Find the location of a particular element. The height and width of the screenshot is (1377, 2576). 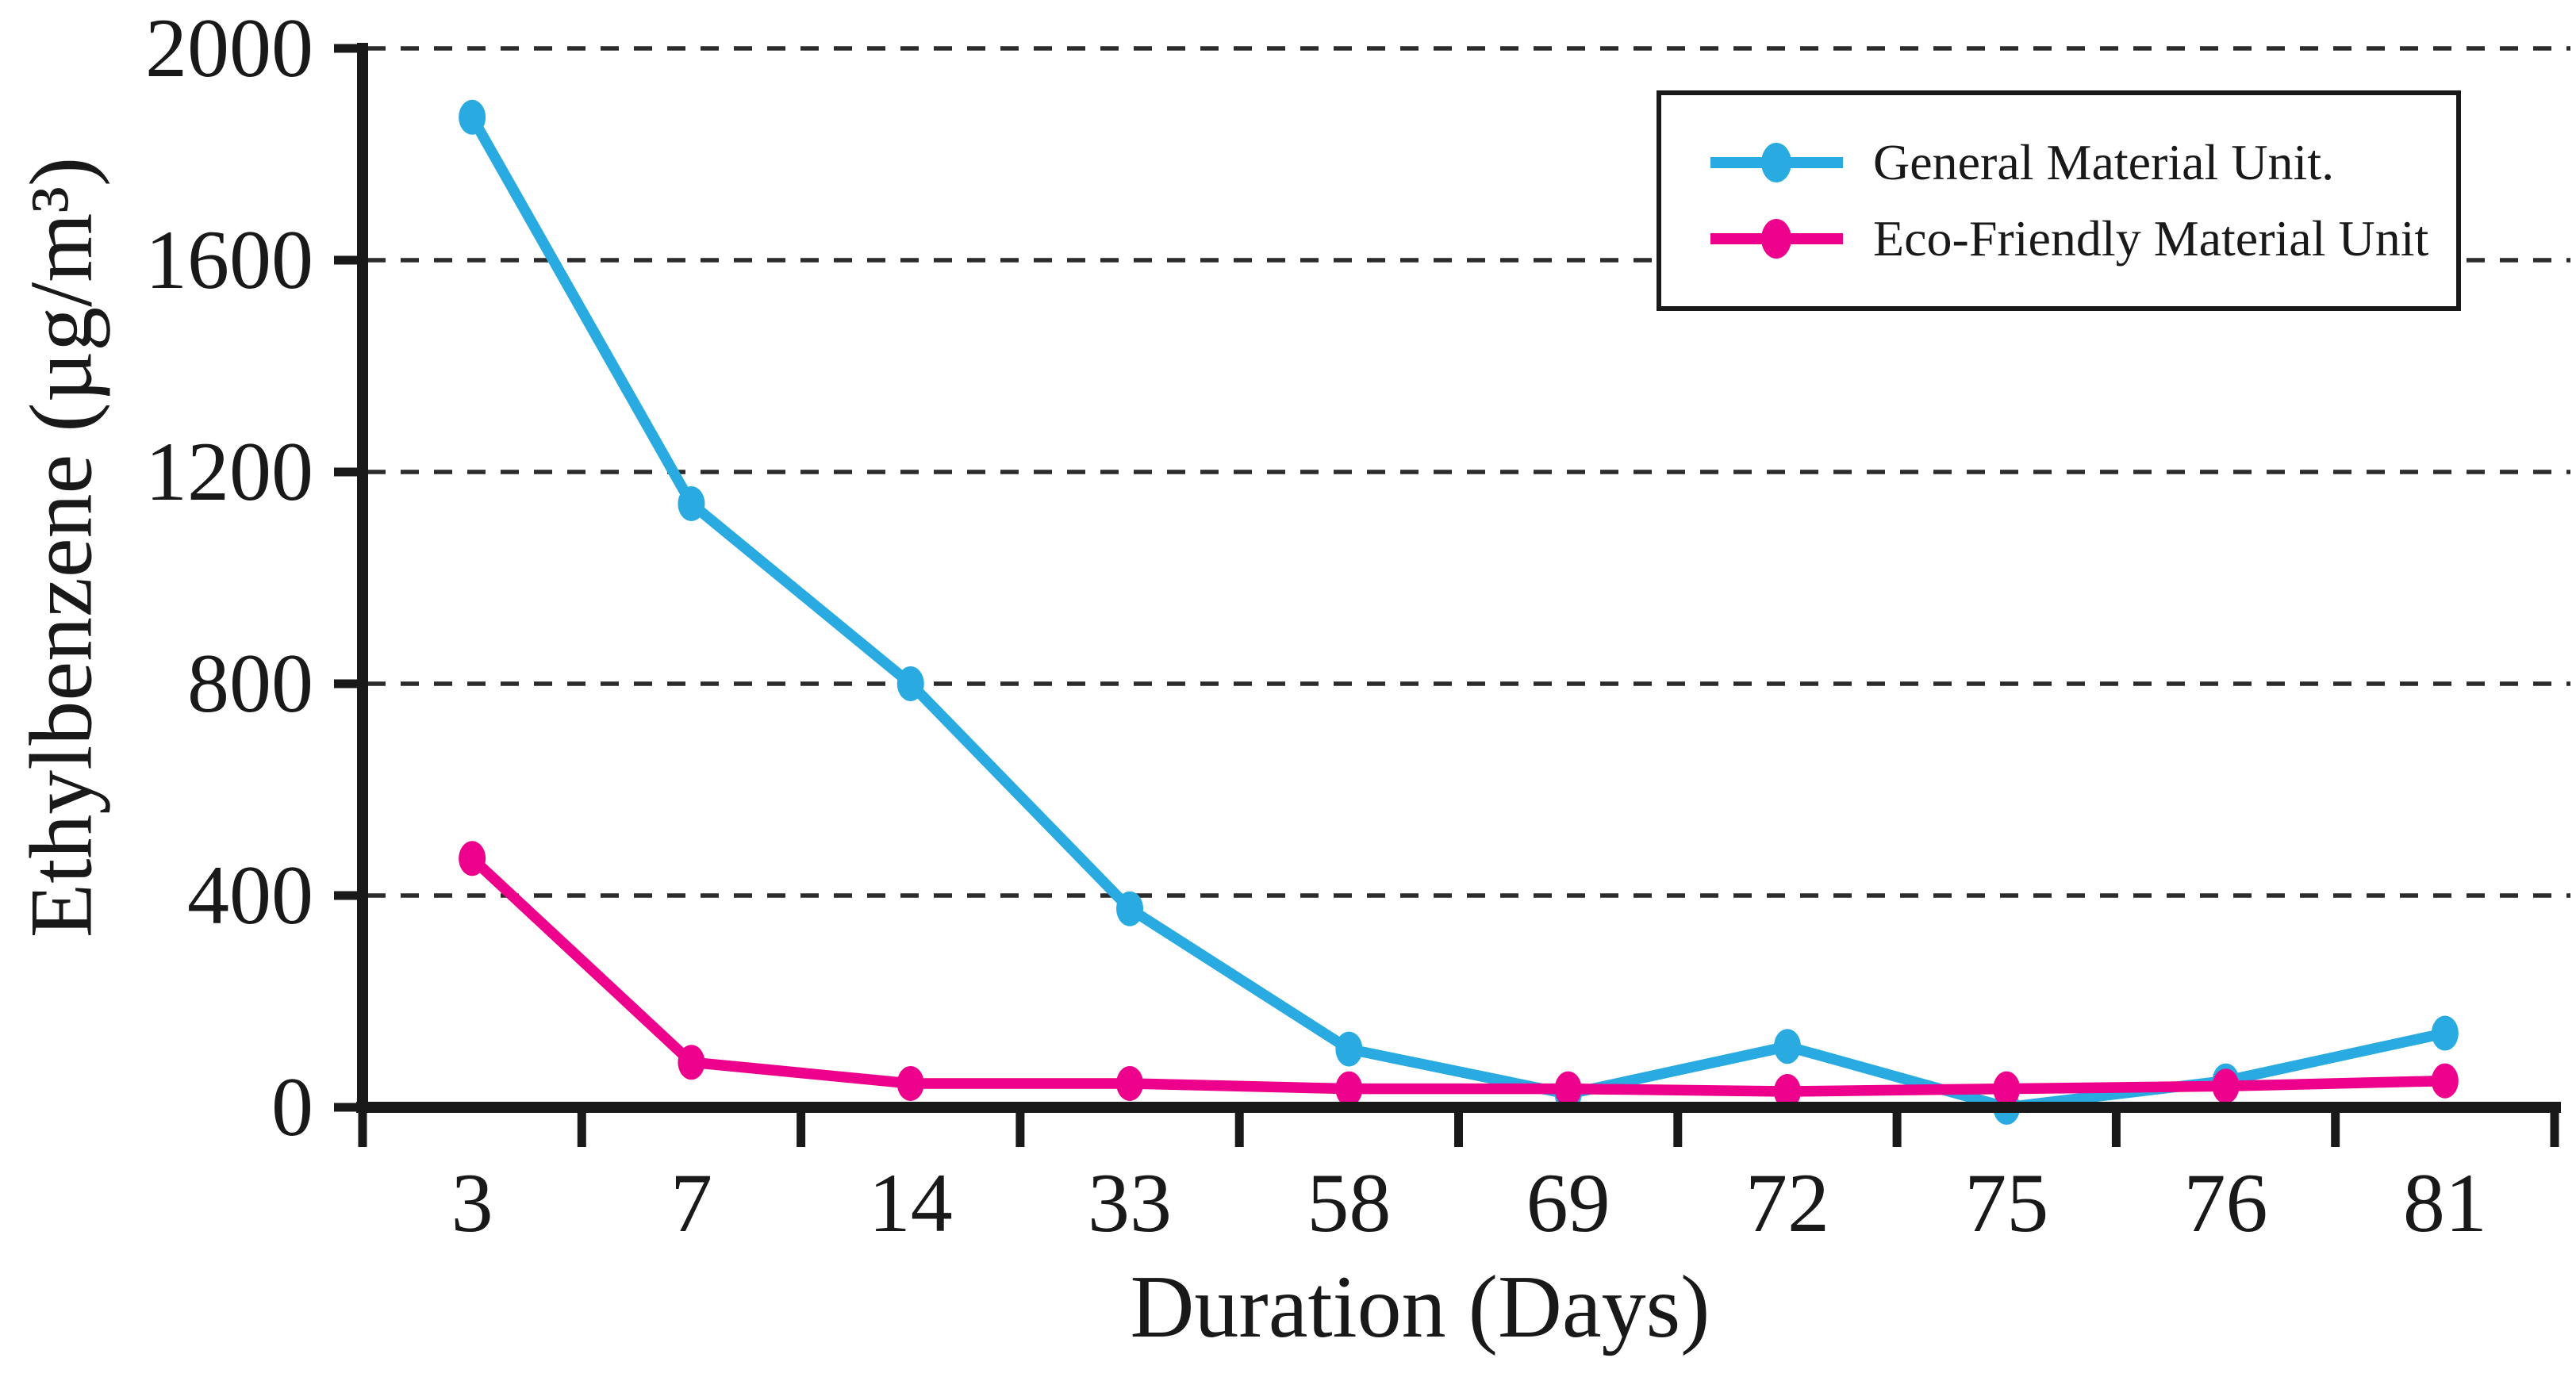

x-tick-label: 33 is located at coordinates (1130, 1202).